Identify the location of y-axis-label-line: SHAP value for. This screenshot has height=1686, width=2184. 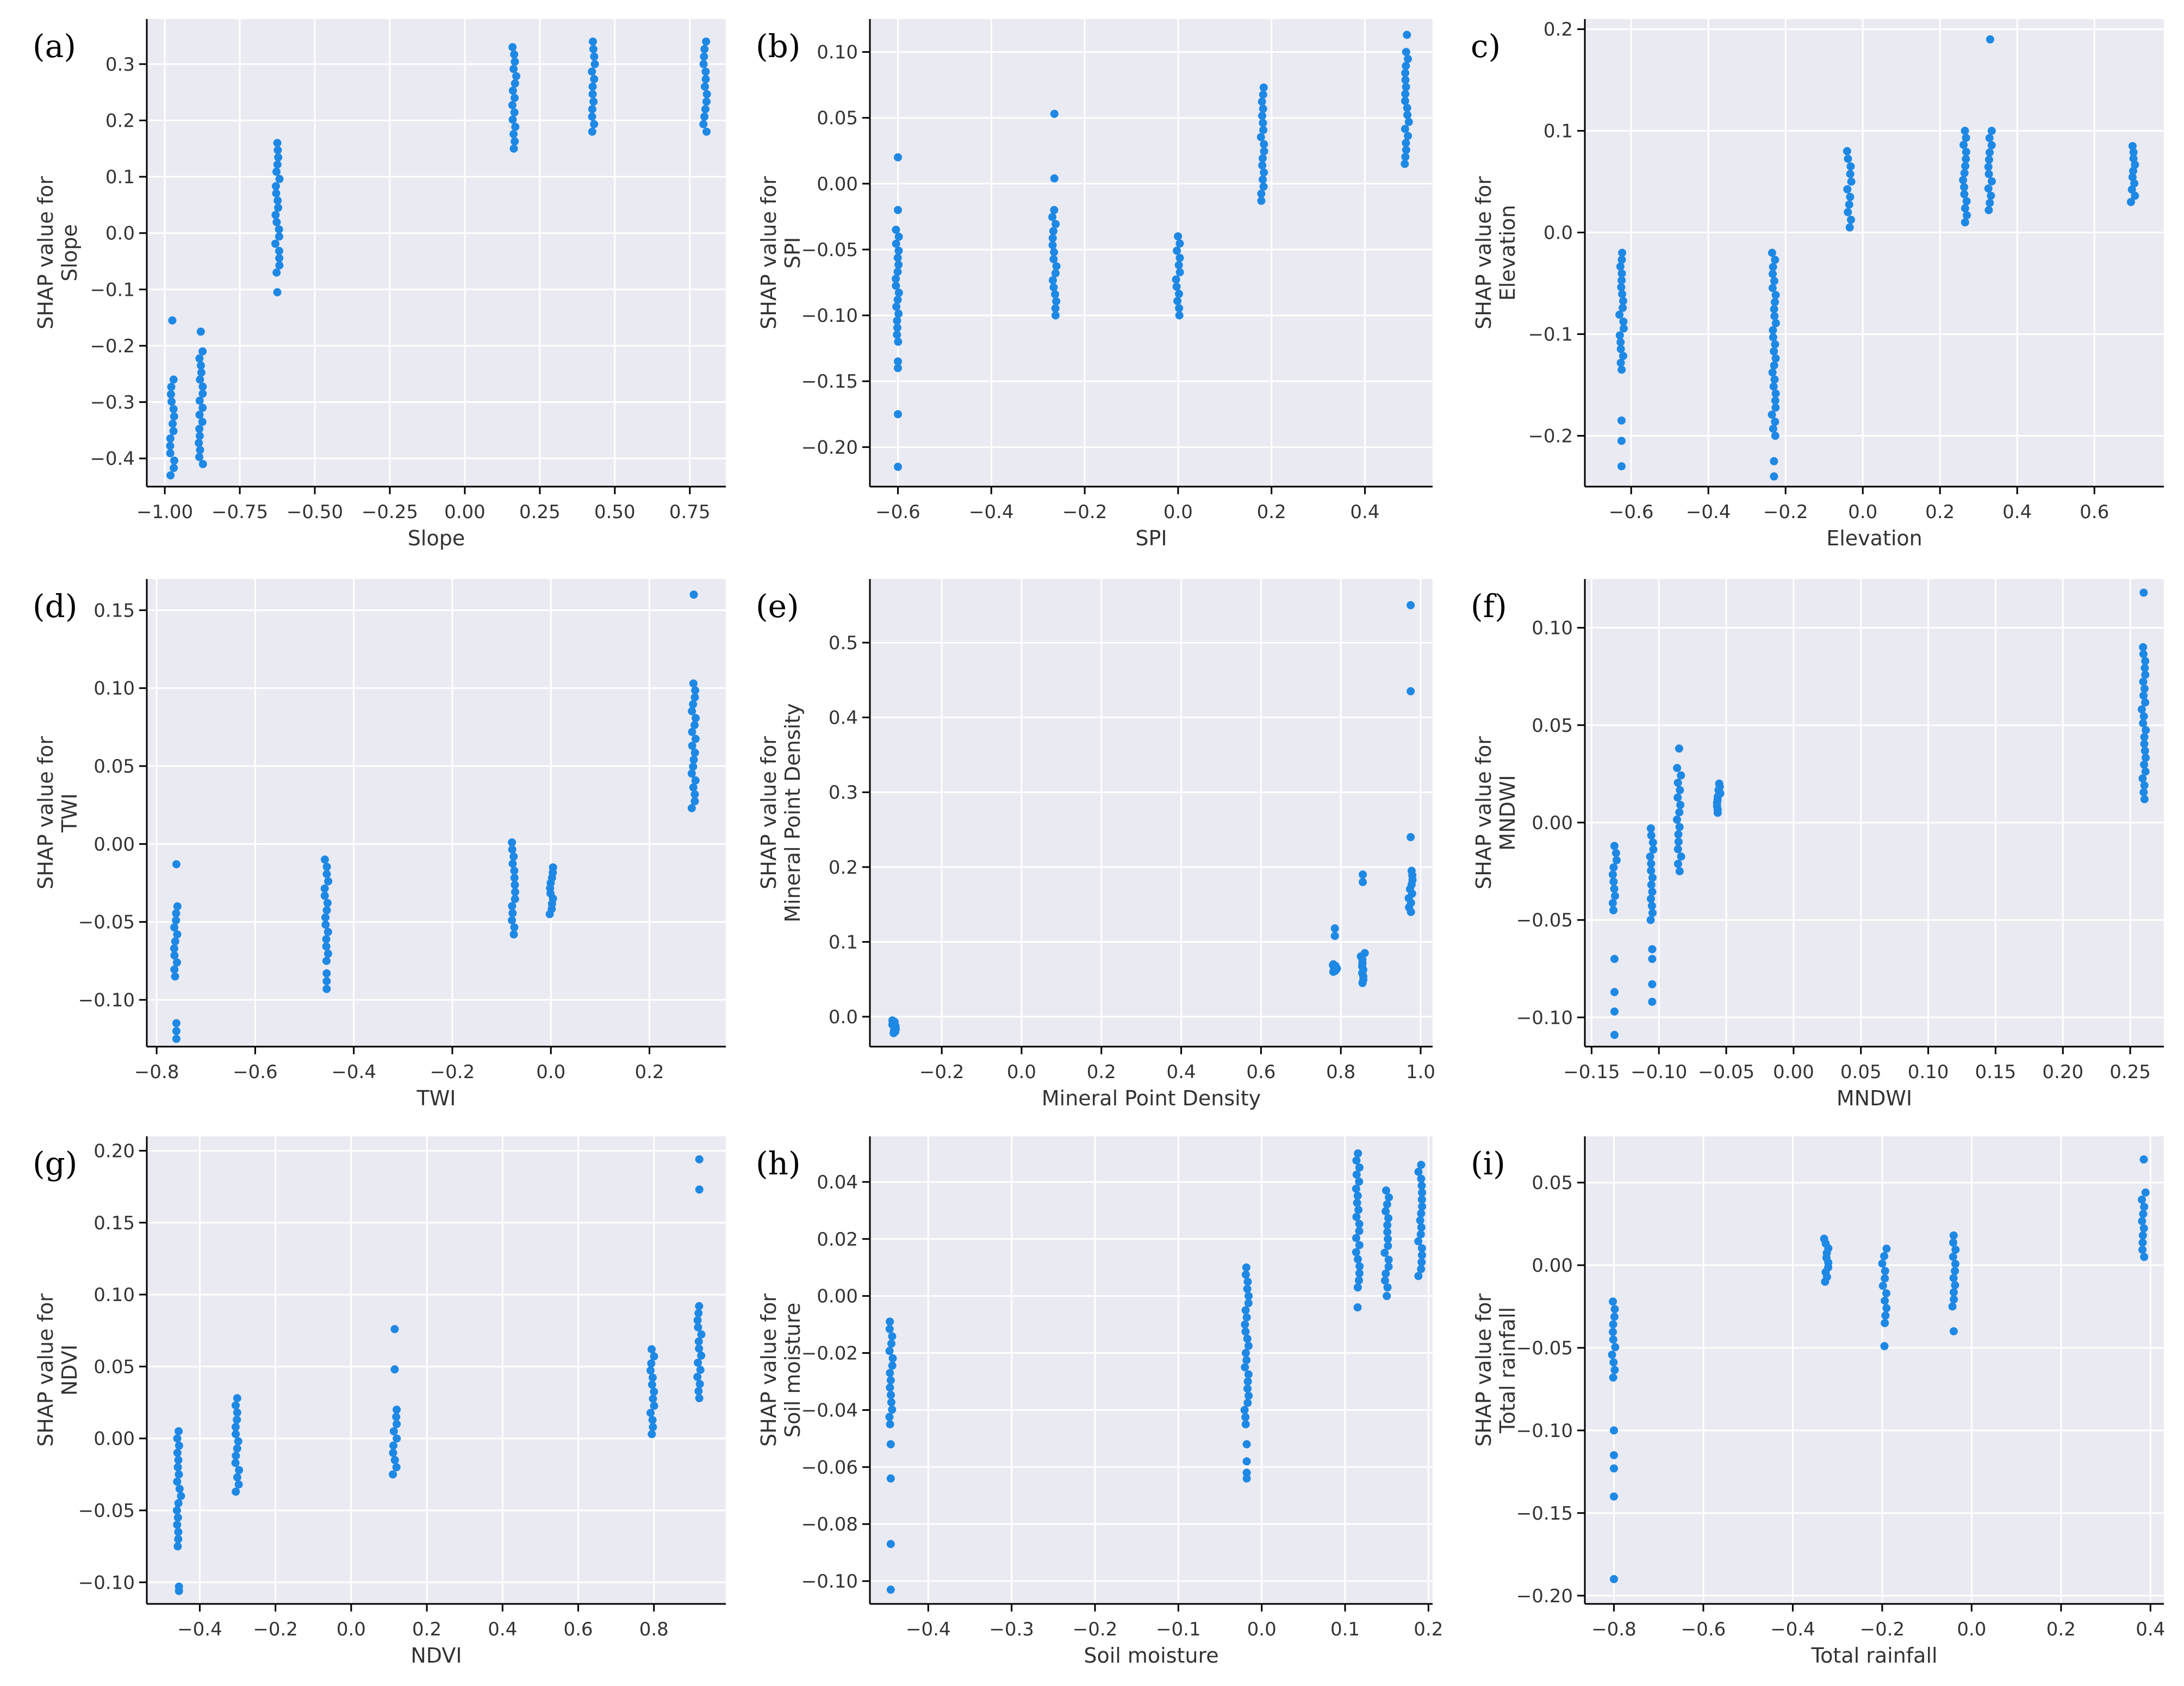
(1484, 1370).